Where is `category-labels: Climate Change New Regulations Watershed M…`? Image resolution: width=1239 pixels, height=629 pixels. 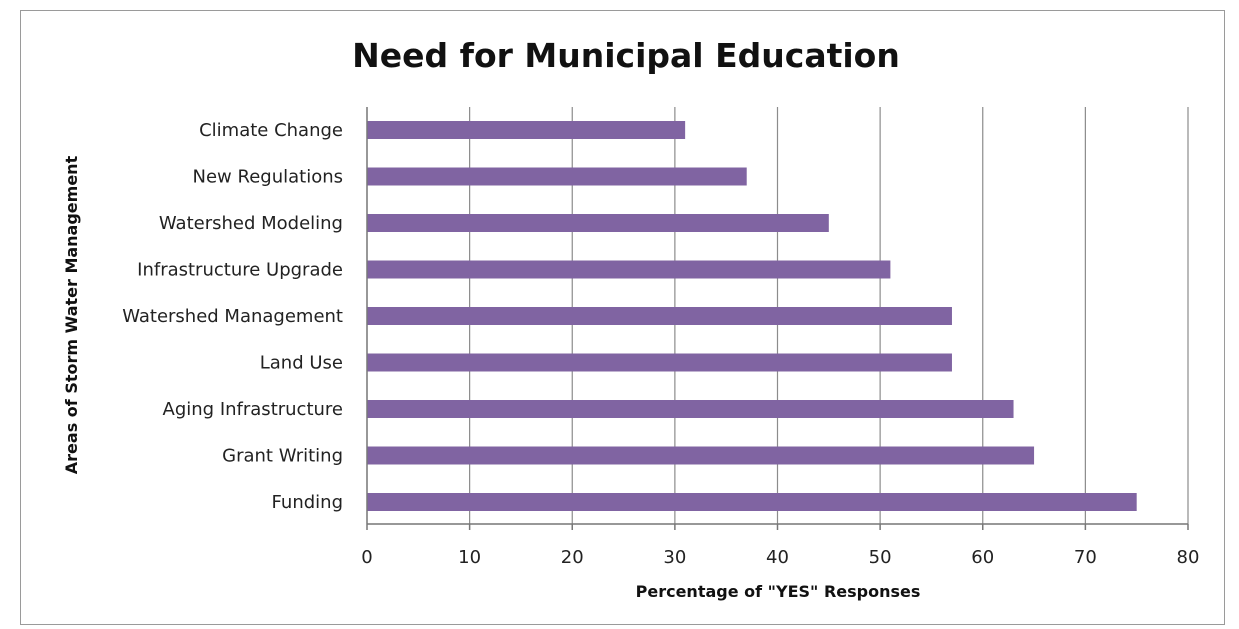
category-labels: Climate Change New Regulations Watershed M… is located at coordinates (232, 316).